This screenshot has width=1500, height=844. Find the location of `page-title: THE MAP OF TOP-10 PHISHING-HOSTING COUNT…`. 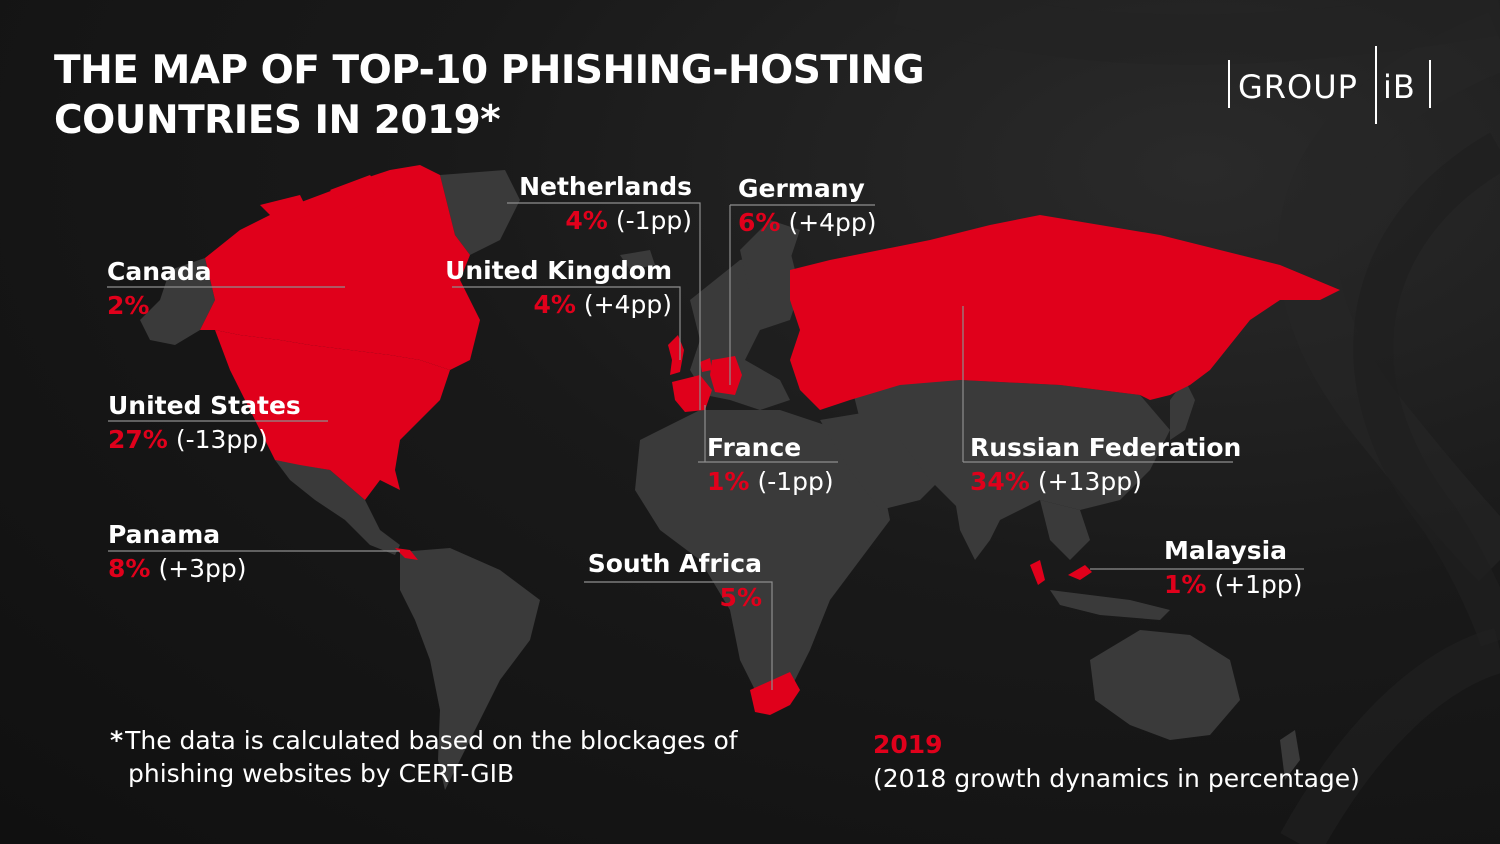

page-title: THE MAP OF TOP-10 PHISHING-HOSTING COUNT… is located at coordinates (514, 96).